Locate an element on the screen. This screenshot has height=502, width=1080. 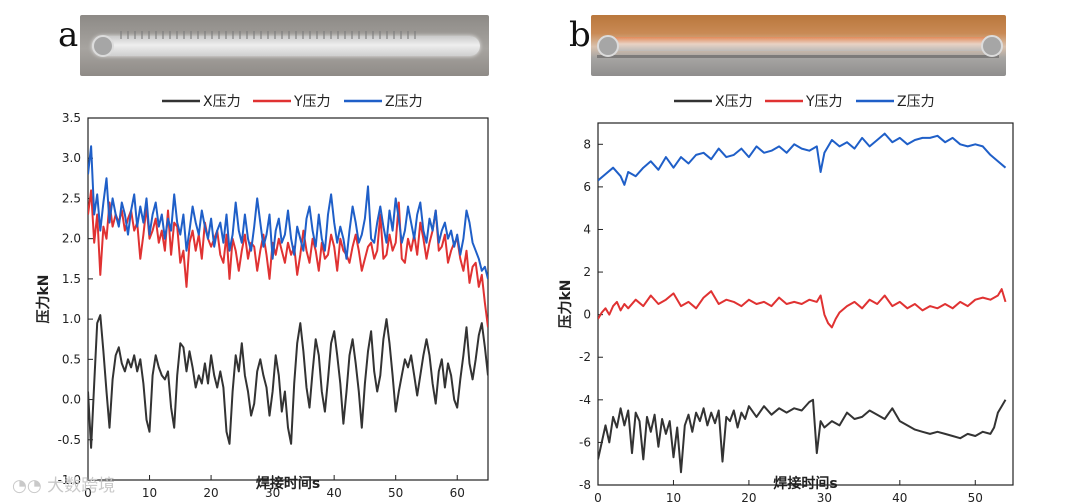
y-tick-label: -4 is located at coordinates (585, 400).